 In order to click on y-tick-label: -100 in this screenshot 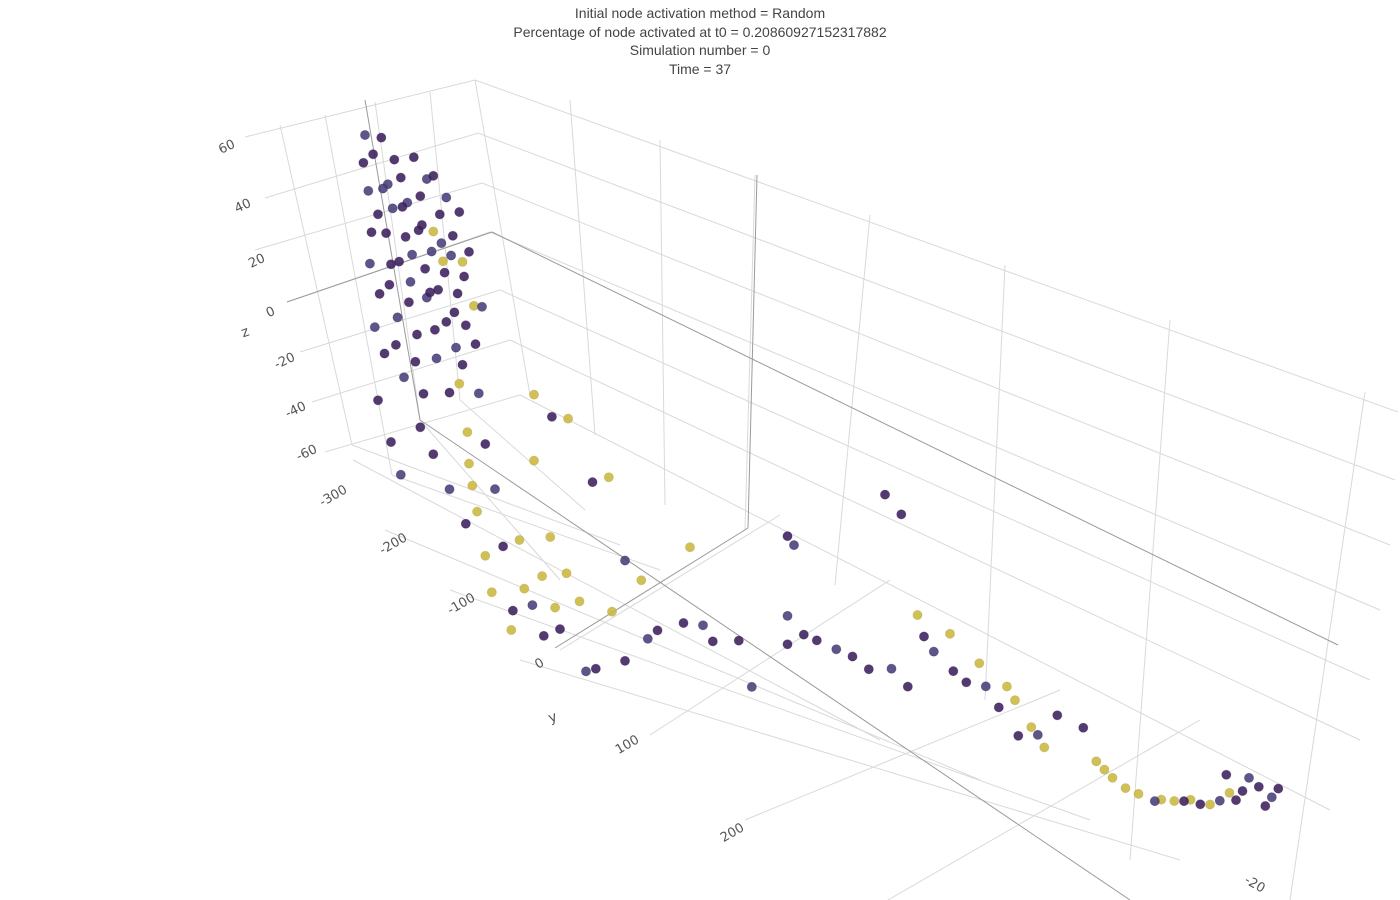, I will do `click(461, 604)`.